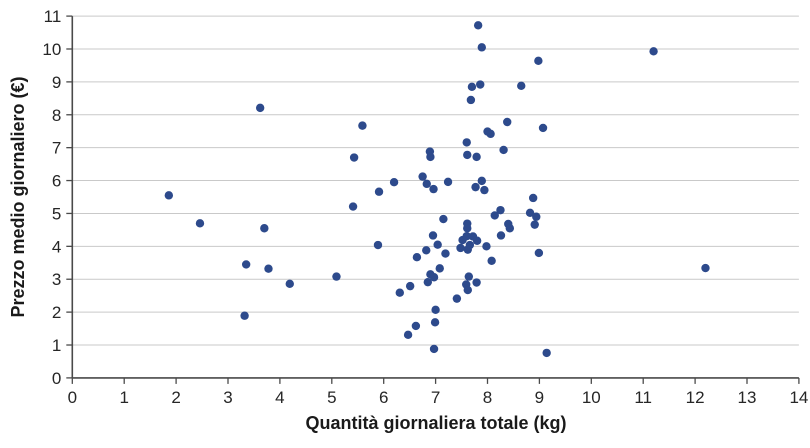 This screenshot has height=448, width=810. What do you see at coordinates (56, 312) in the screenshot?
I see `y-tick-label: 2` at bounding box center [56, 312].